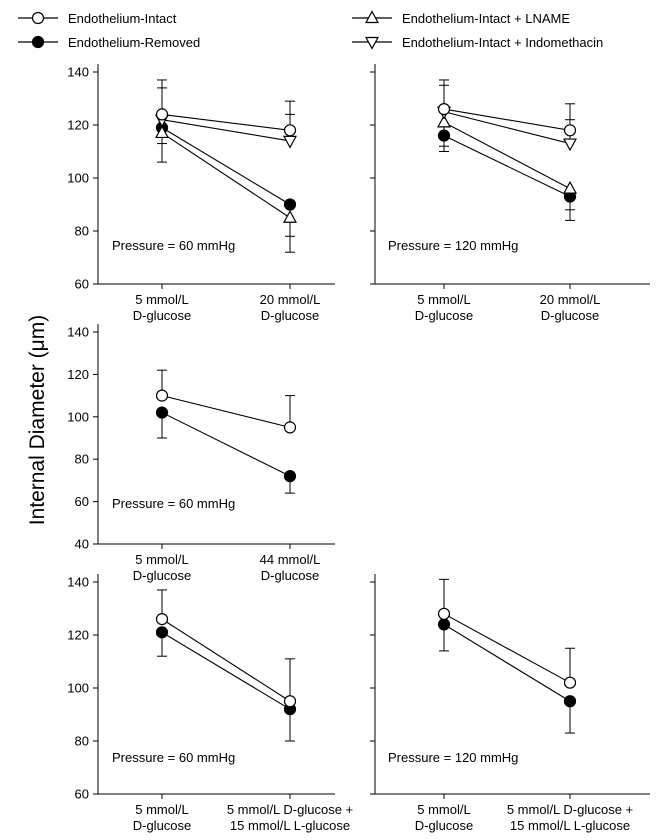 This screenshot has width=664, height=840. I want to click on legend-item: Endothelium-Intact + LNAME, so click(461, 18).